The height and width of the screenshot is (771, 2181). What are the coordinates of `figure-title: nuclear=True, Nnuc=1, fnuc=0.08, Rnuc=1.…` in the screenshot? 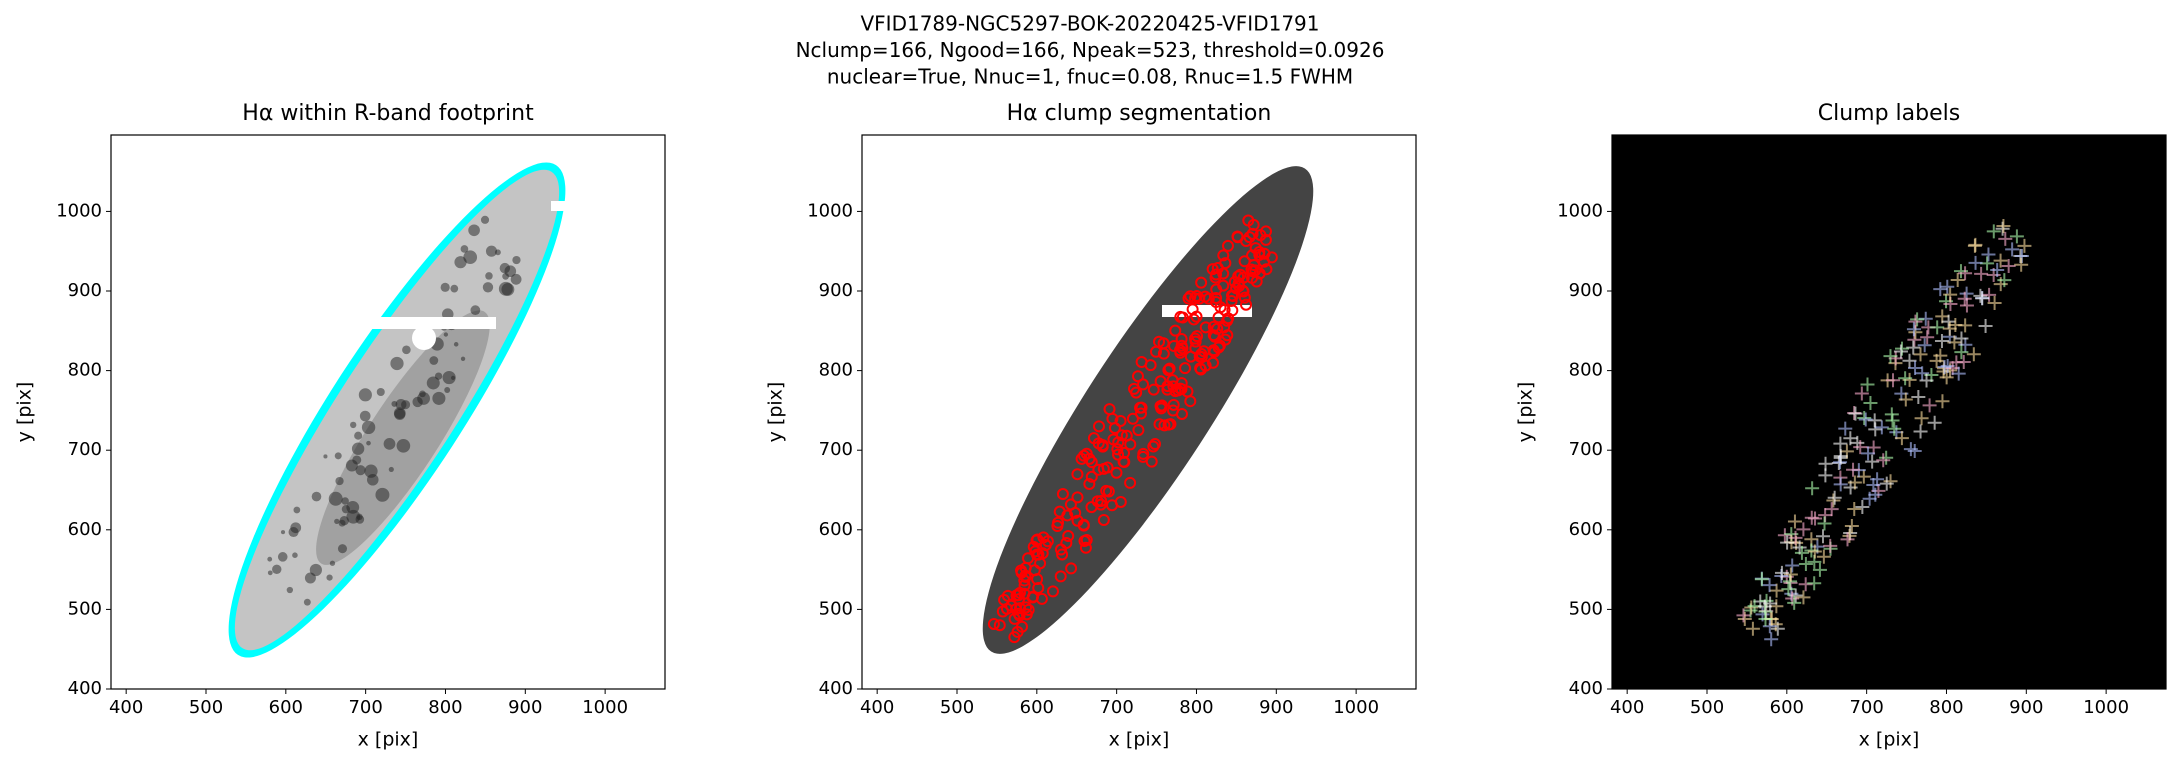 It's located at (1090, 77).